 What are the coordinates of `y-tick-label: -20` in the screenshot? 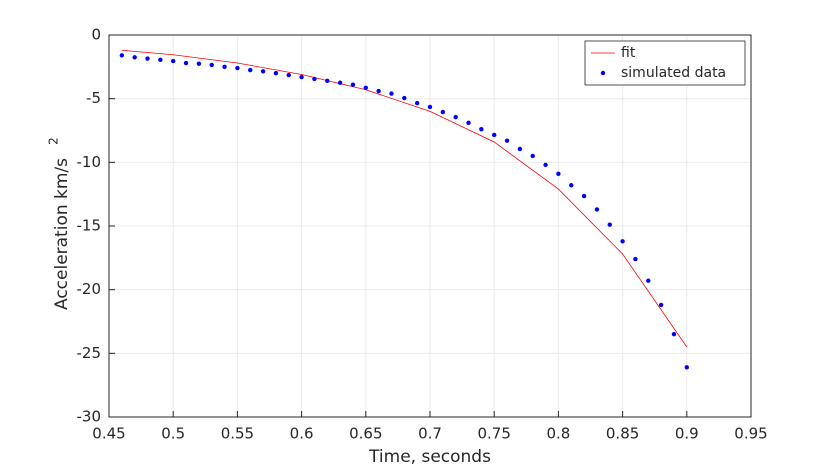 It's located at (89, 289).